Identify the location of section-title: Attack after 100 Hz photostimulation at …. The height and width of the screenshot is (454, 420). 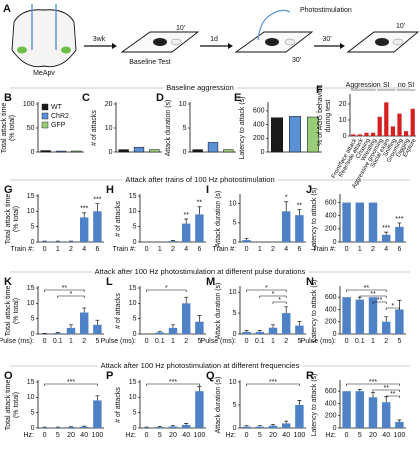
(200, 365).